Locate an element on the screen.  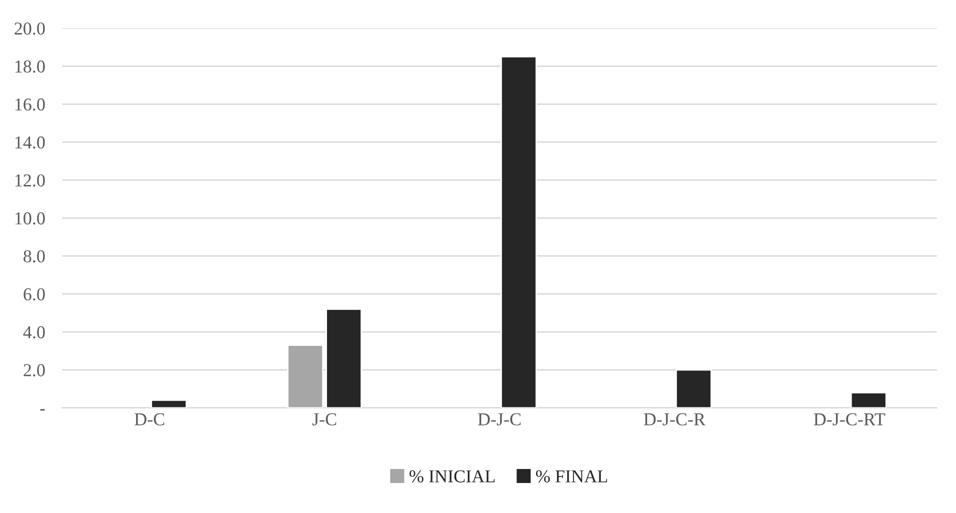
x-tick-label: D-J-C is located at coordinates (499, 419).